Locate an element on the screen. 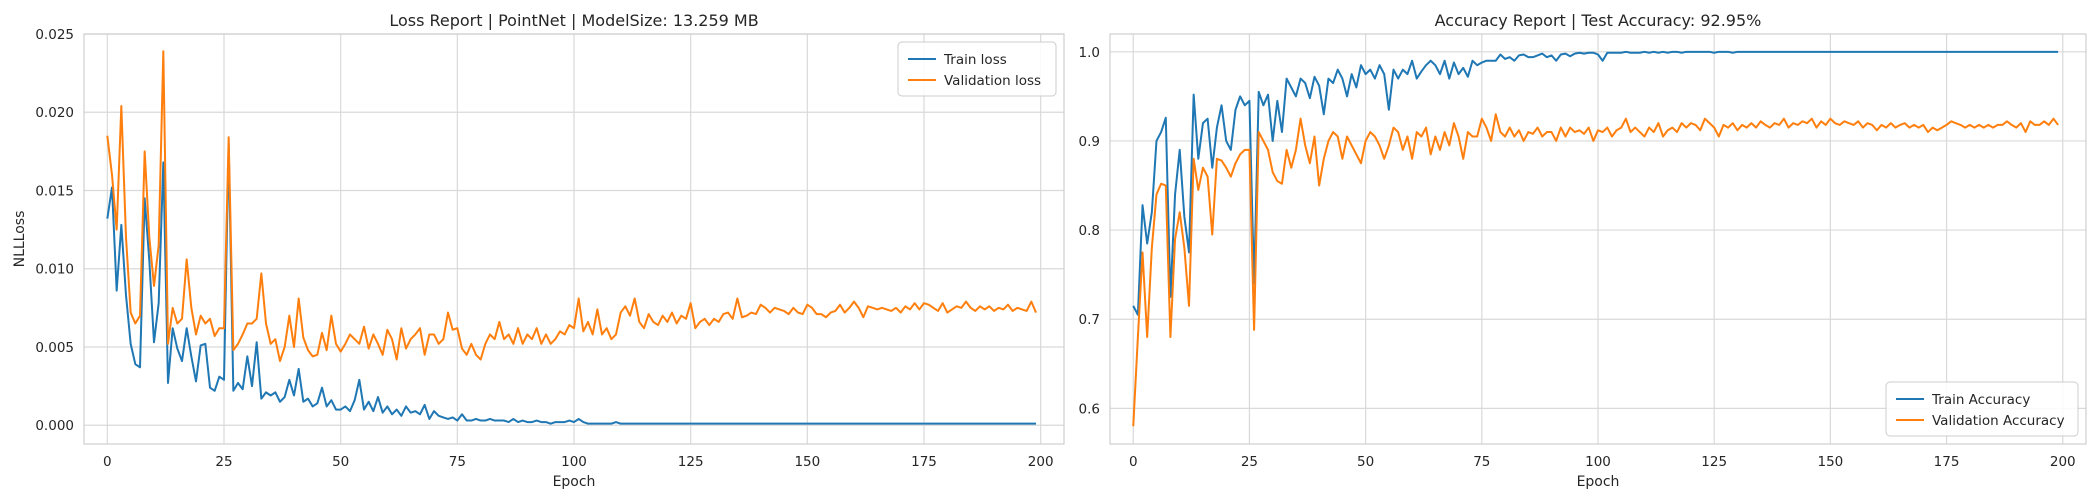 This screenshot has width=2100, height=500. y-axis-label: NLLLoss is located at coordinates (20, 239).